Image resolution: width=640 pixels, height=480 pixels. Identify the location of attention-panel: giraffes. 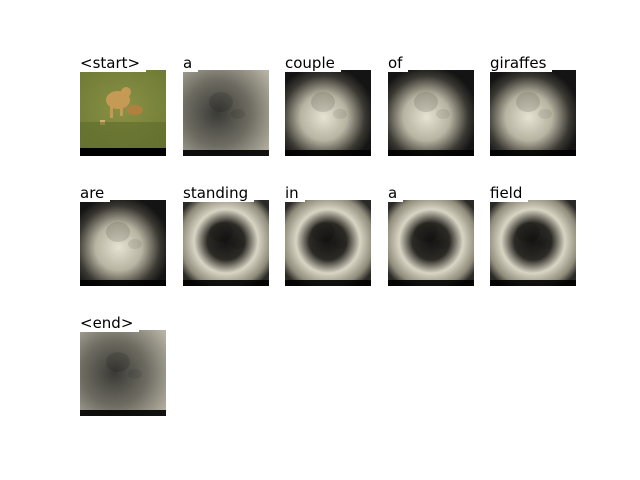
(533, 105).